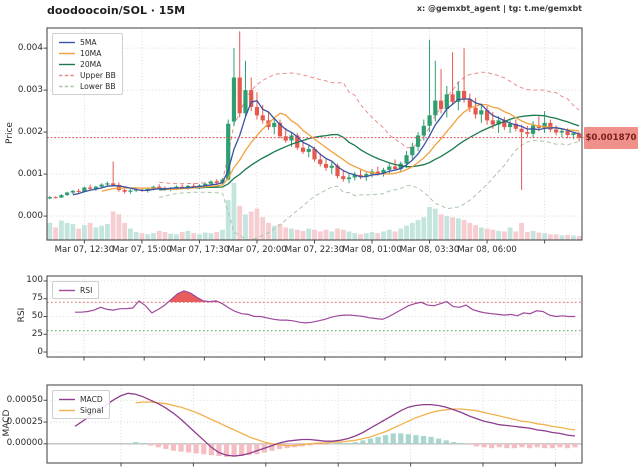  I want to click on legend-label: 5MA, so click(88, 42).